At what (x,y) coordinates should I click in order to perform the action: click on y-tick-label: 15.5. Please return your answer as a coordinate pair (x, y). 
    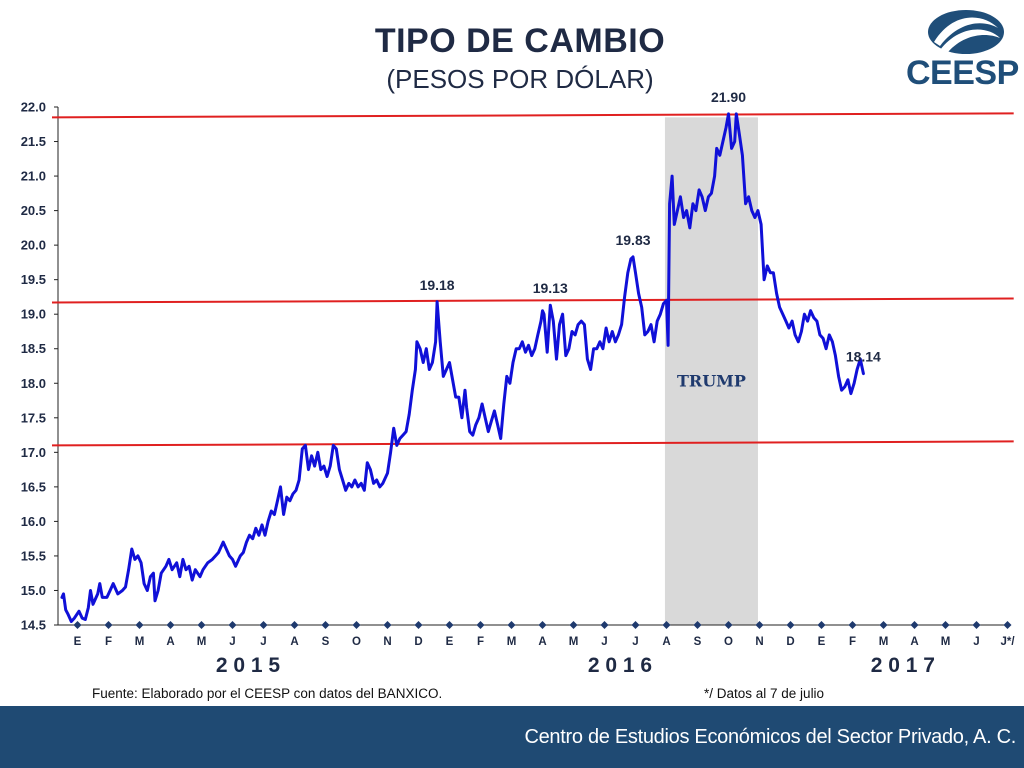
    Looking at the image, I should click on (33, 555).